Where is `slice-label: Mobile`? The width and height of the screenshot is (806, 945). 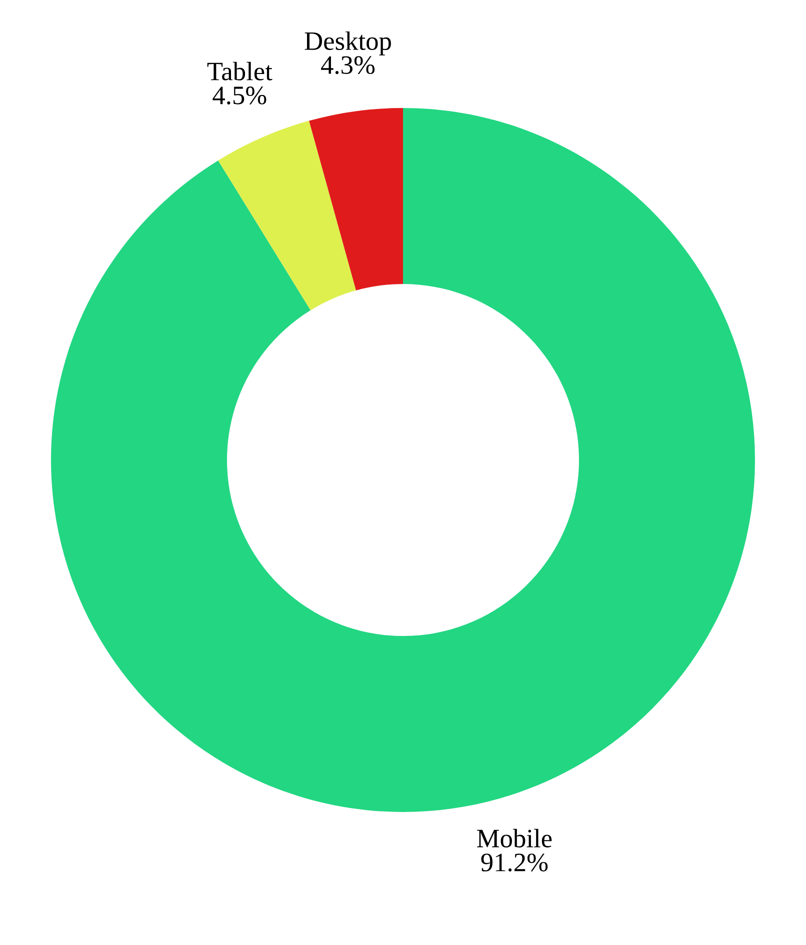
slice-label: Mobile is located at coordinates (514, 838).